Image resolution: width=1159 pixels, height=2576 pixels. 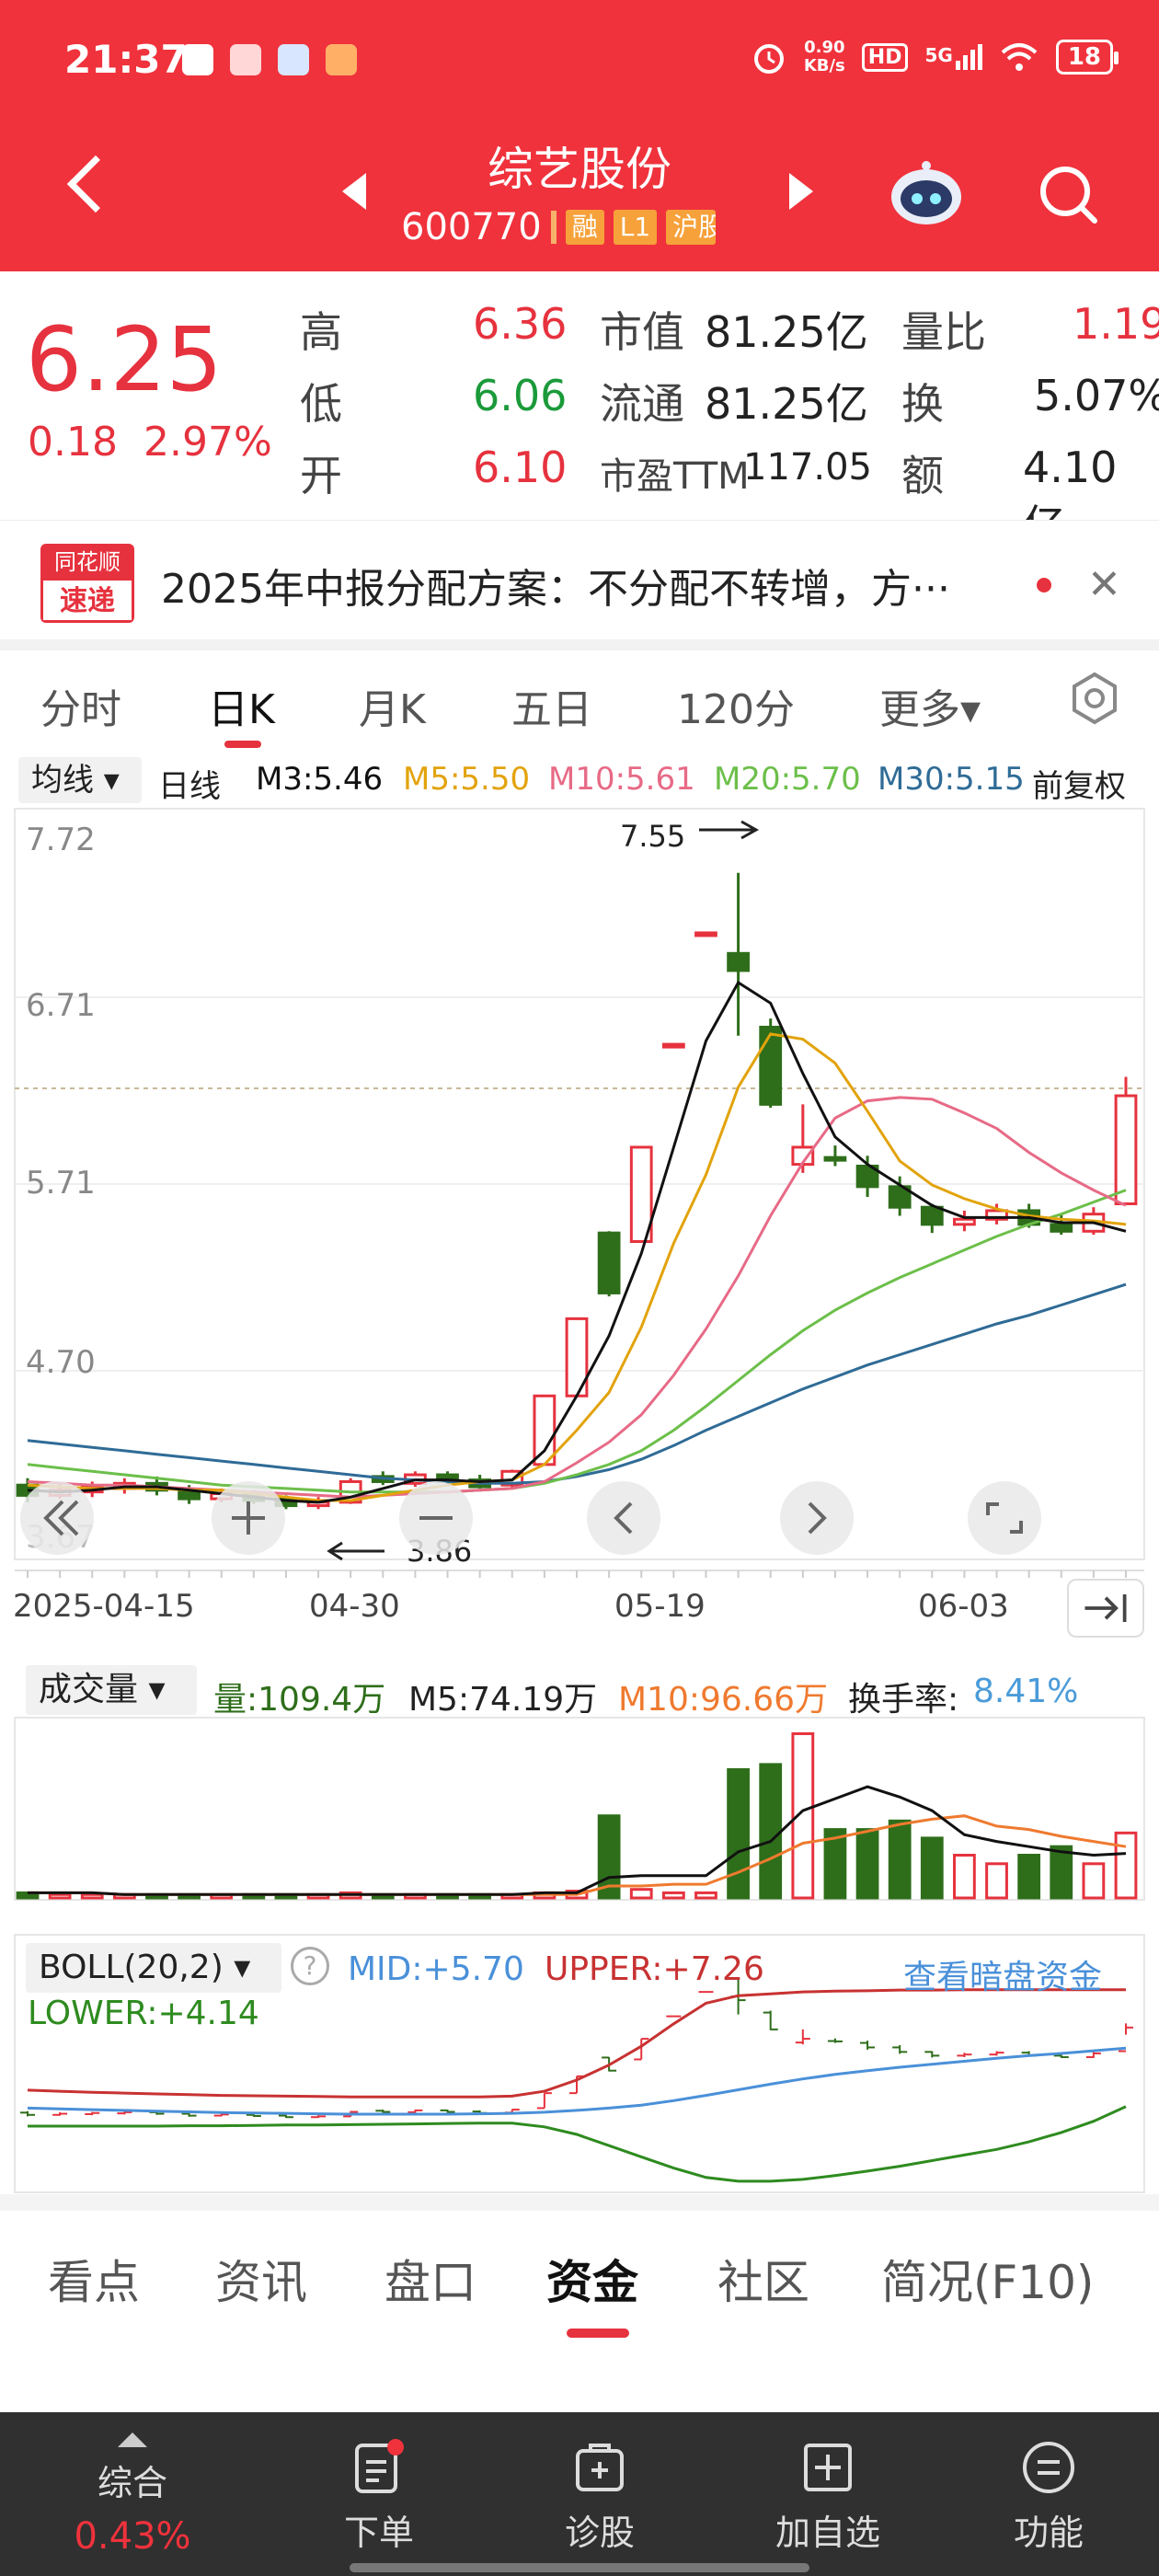 What do you see at coordinates (80, 709) in the screenshot?
I see `tab-intraday: 分时` at bounding box center [80, 709].